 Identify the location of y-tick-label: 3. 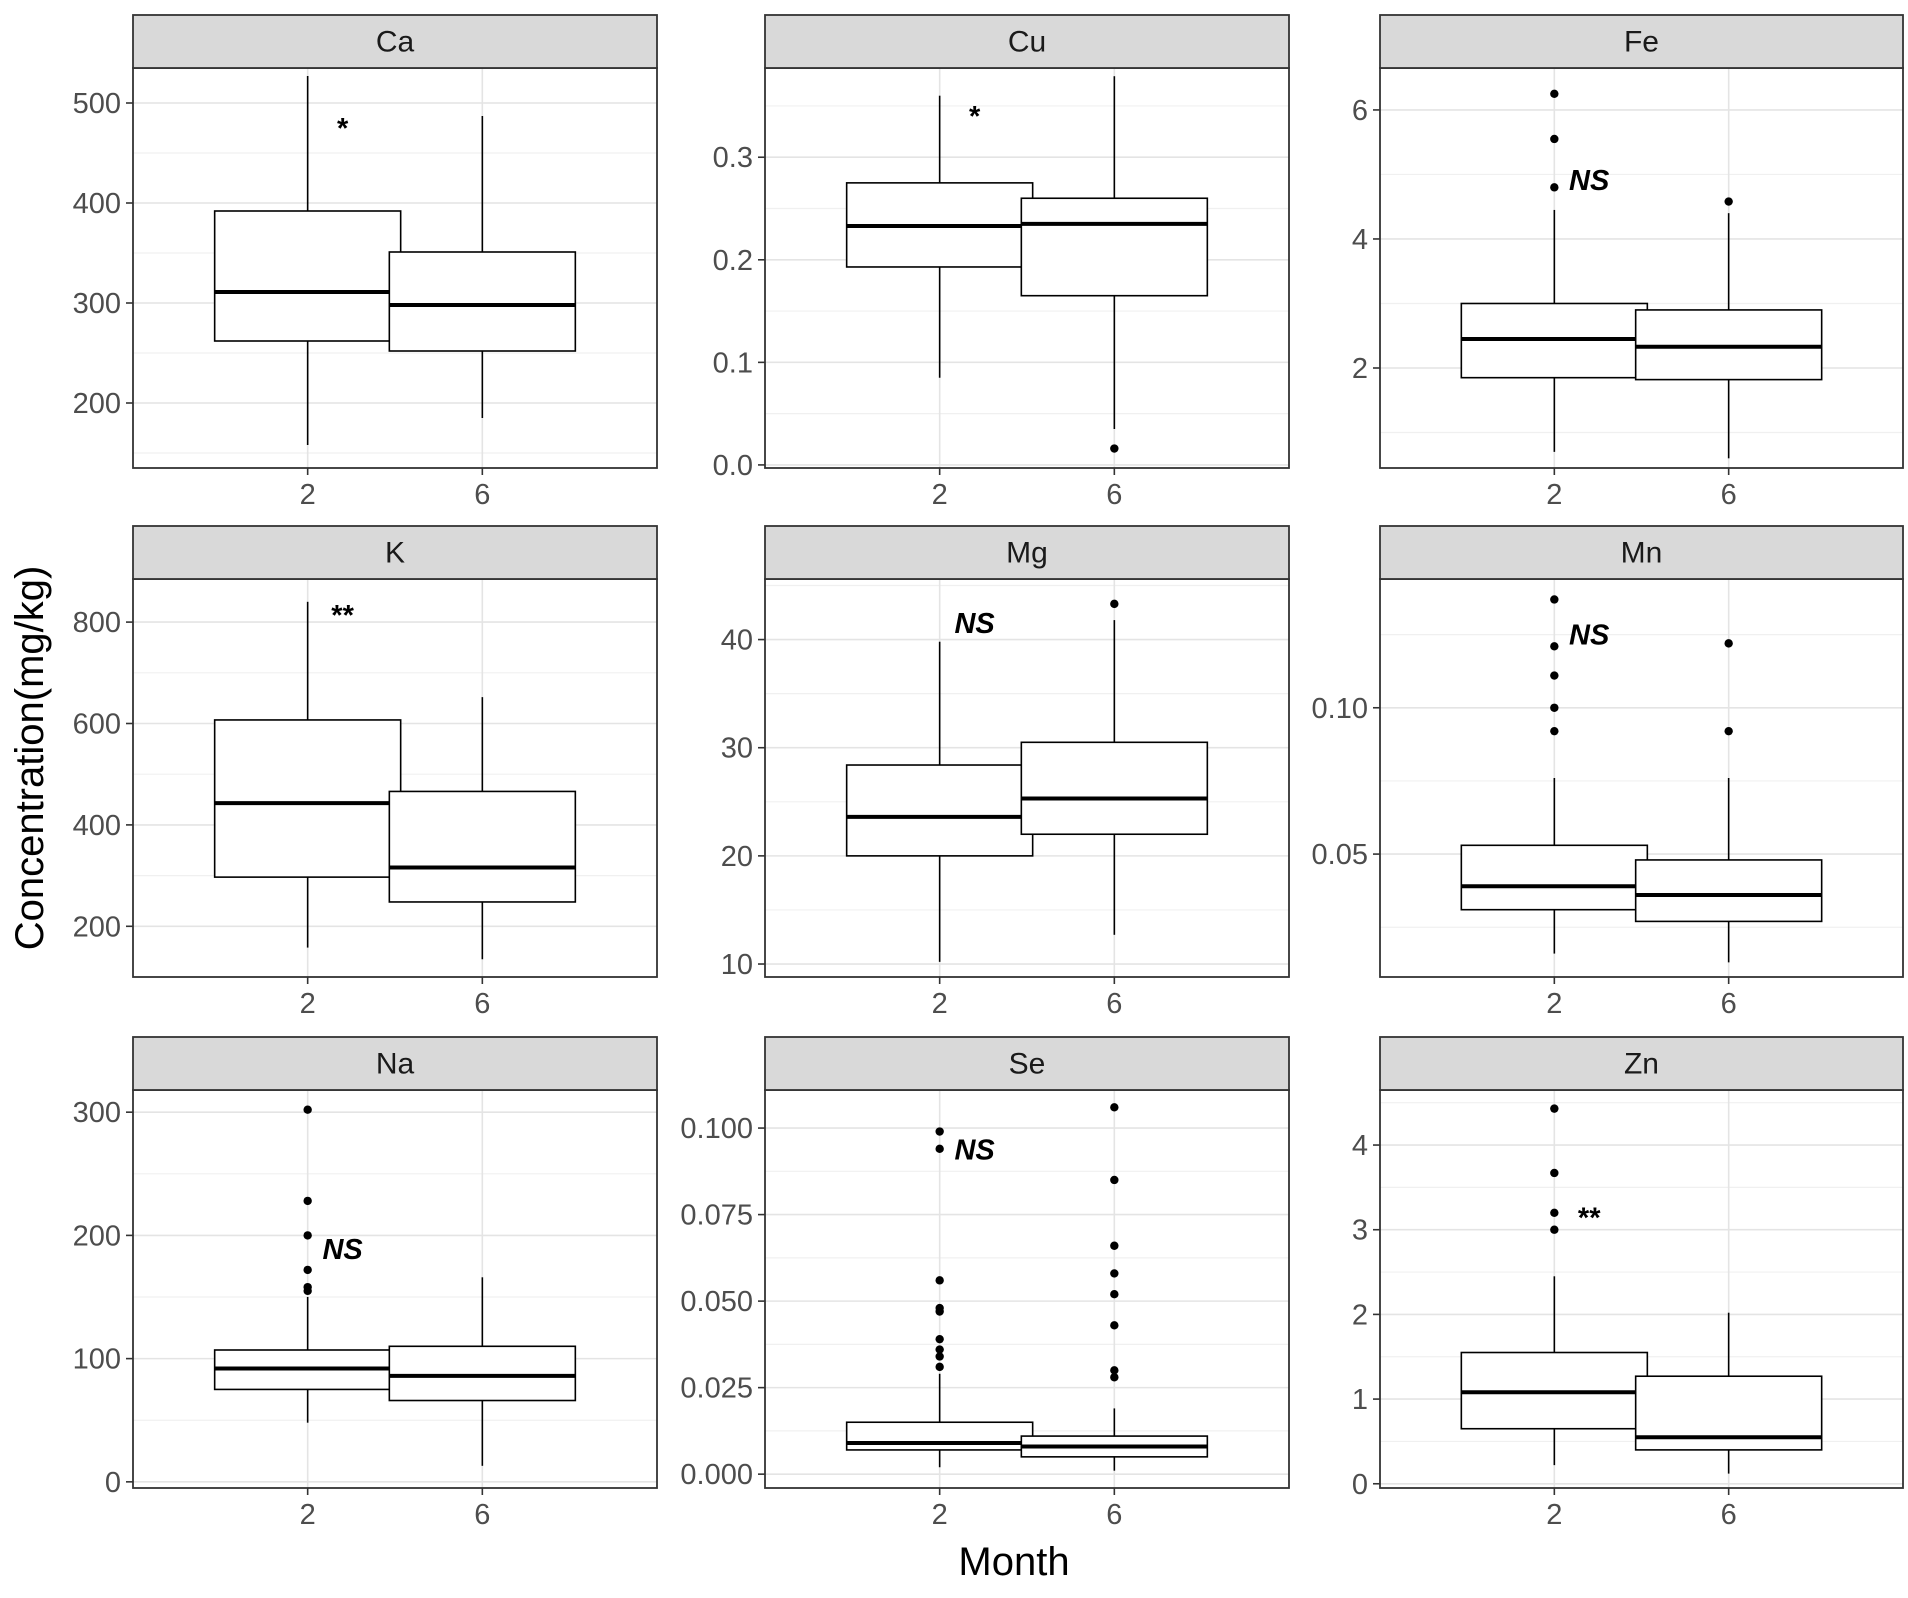
(1360, 1231).